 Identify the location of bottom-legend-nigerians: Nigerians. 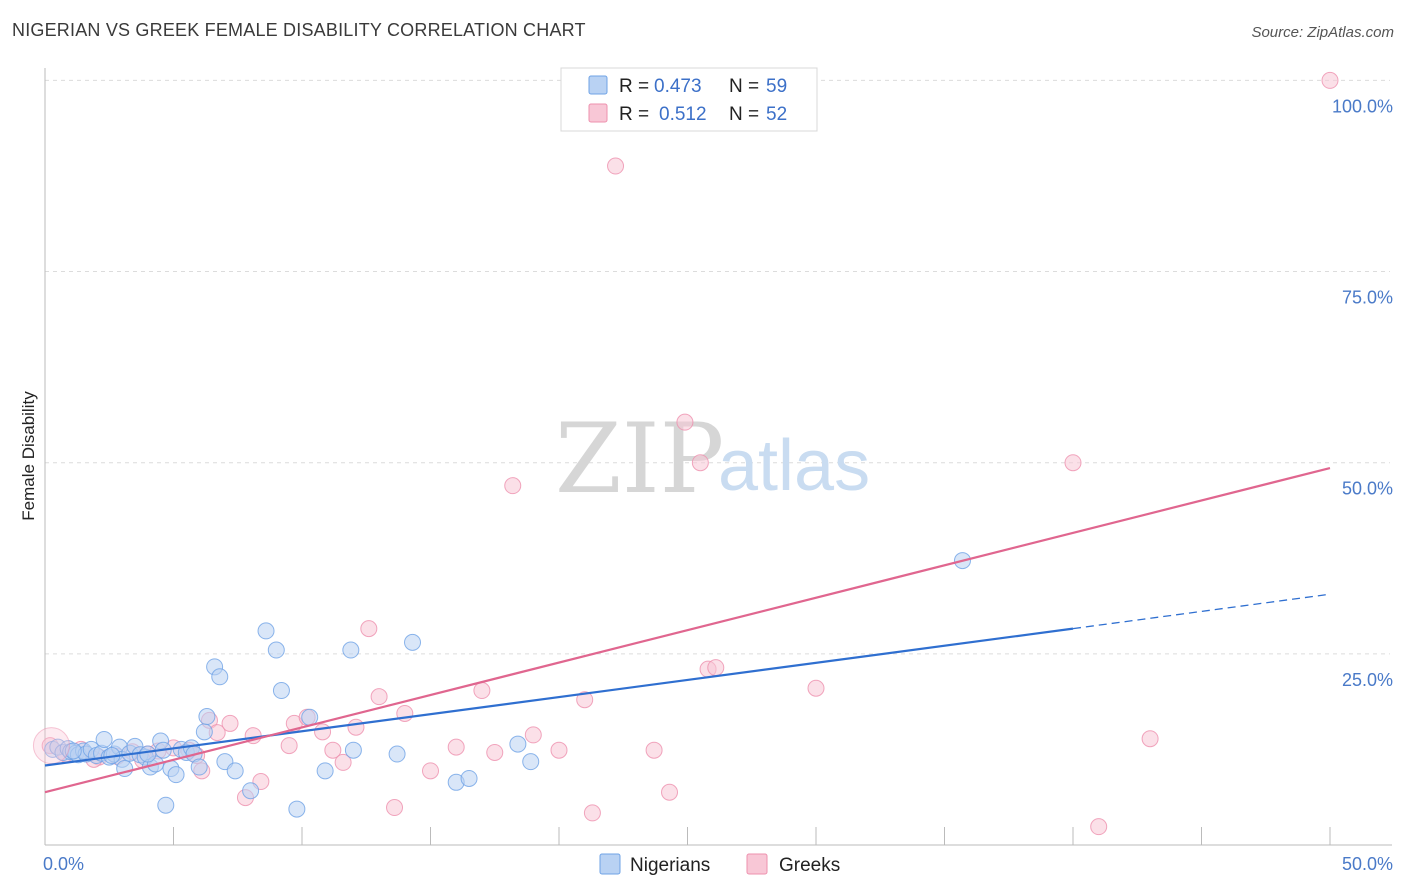
(670, 865).